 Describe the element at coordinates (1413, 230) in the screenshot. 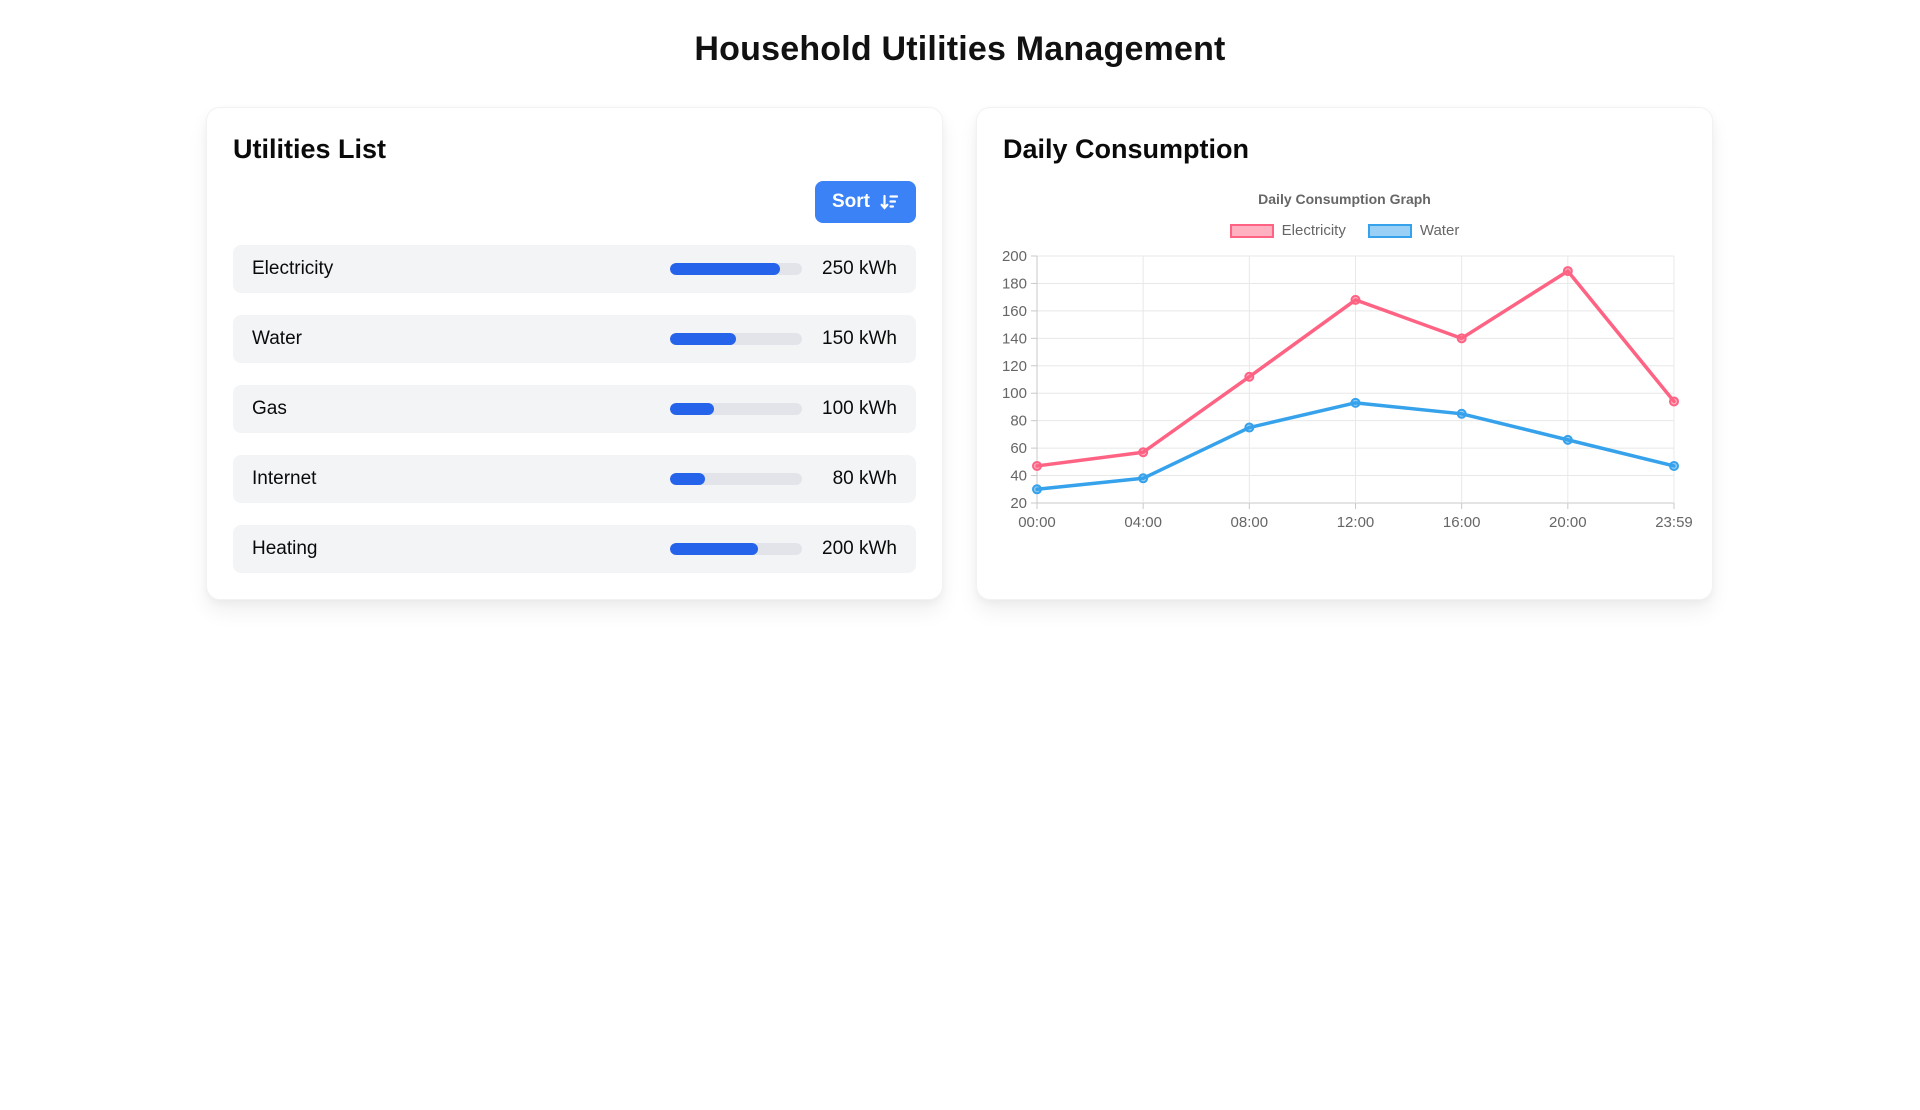

I see `legend-item-water: Water` at that location.